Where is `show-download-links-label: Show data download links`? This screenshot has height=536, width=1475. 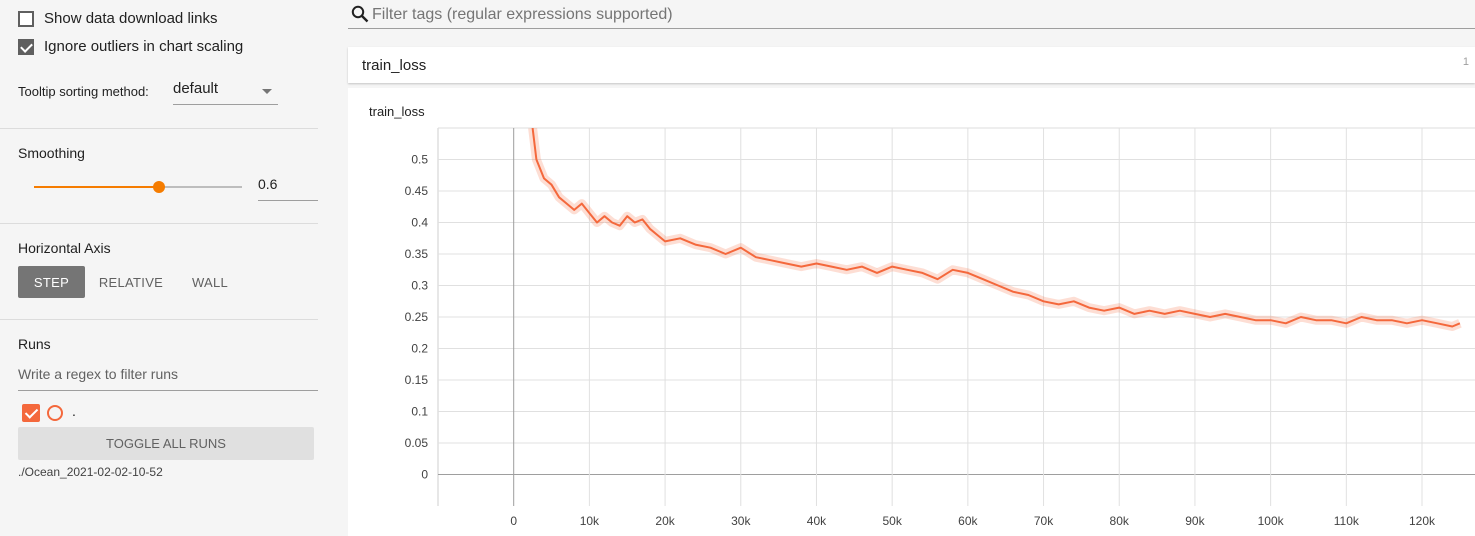
show-download-links-label: Show data download links is located at coordinates (131, 18).